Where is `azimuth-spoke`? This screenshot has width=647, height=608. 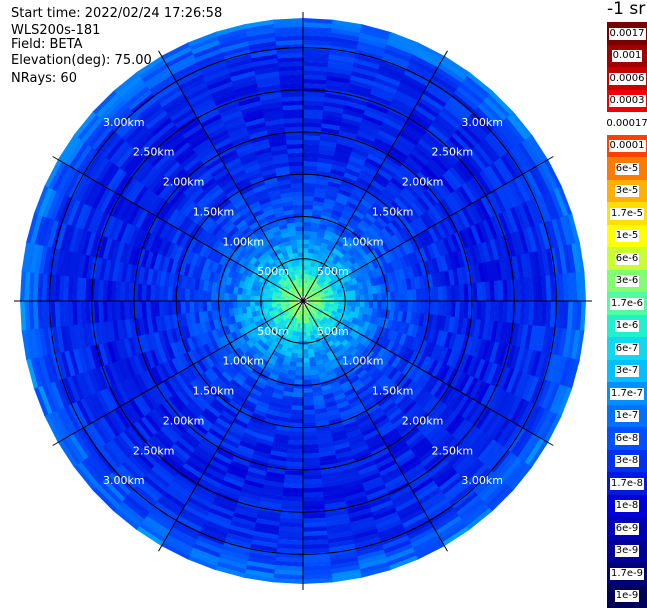 azimuth-spoke is located at coordinates (428, 229).